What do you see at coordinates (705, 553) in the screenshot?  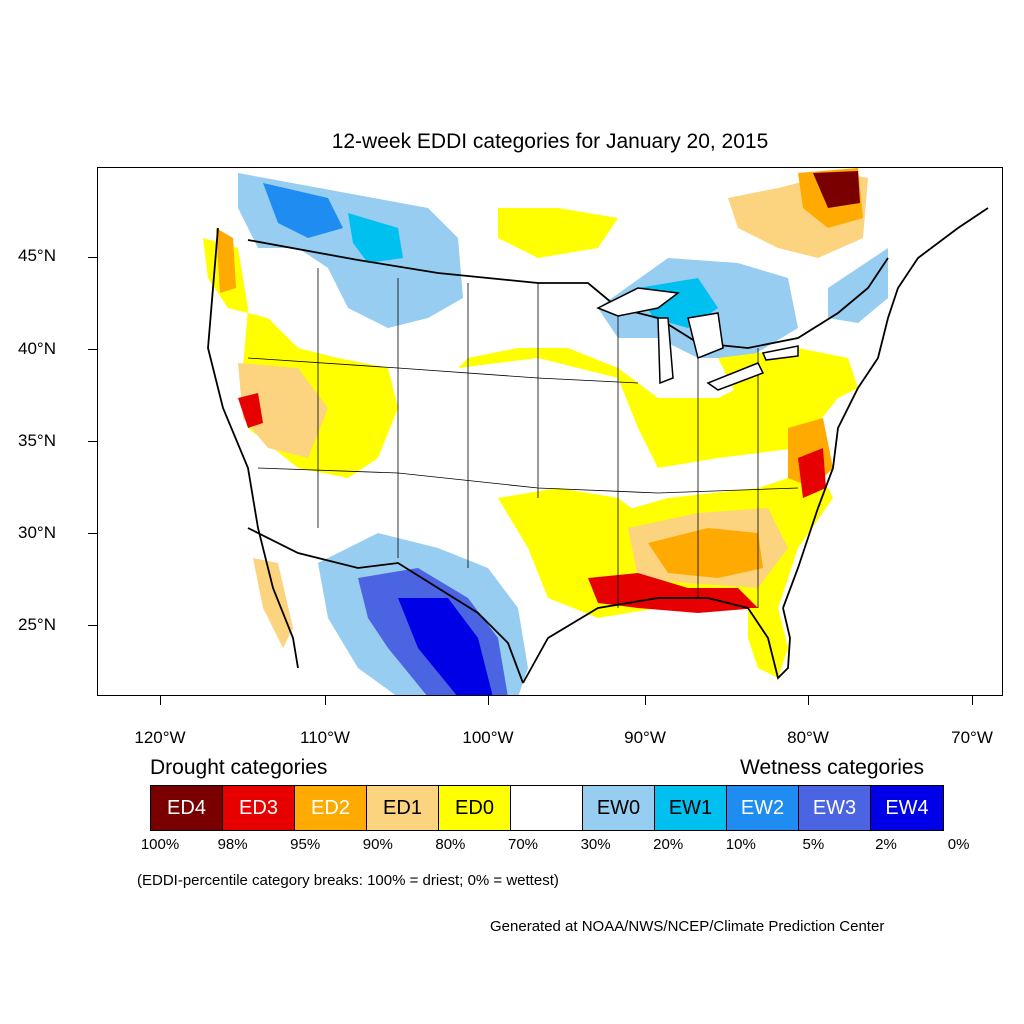 I see `drought-region-southeast-ed2` at bounding box center [705, 553].